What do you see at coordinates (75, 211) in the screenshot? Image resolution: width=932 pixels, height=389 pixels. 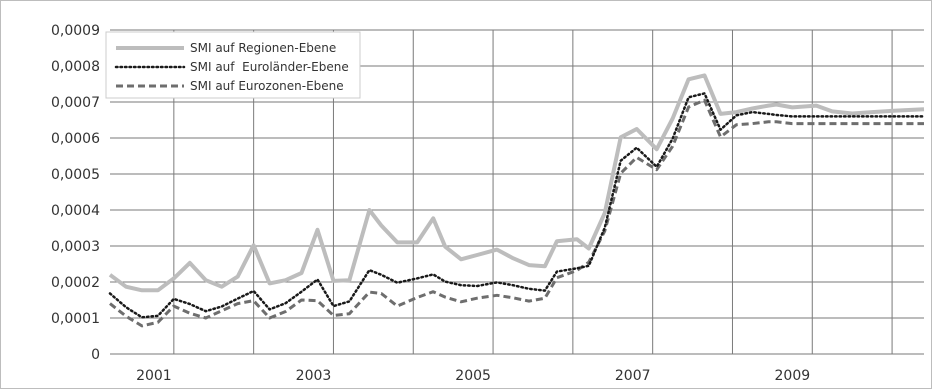 I see `y-tick-label: 0,0004` at bounding box center [75, 211].